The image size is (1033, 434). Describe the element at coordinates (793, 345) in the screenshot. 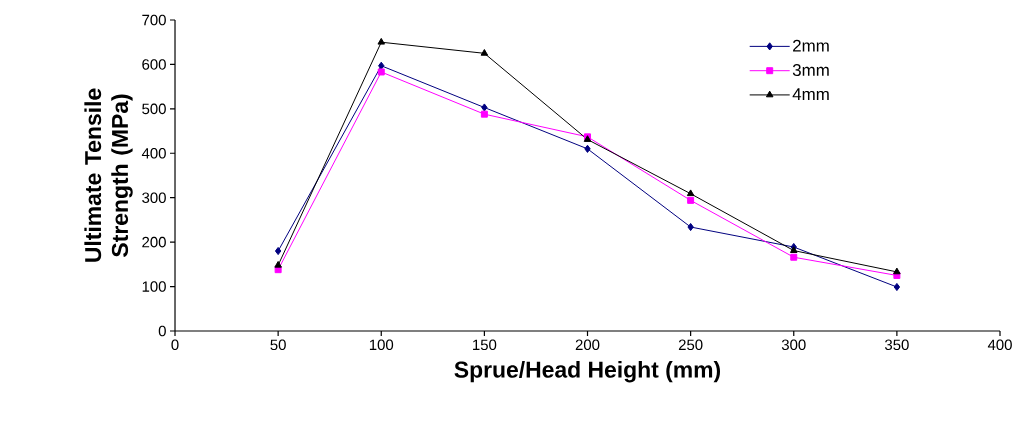

I see `x-tick-label: 300` at that location.